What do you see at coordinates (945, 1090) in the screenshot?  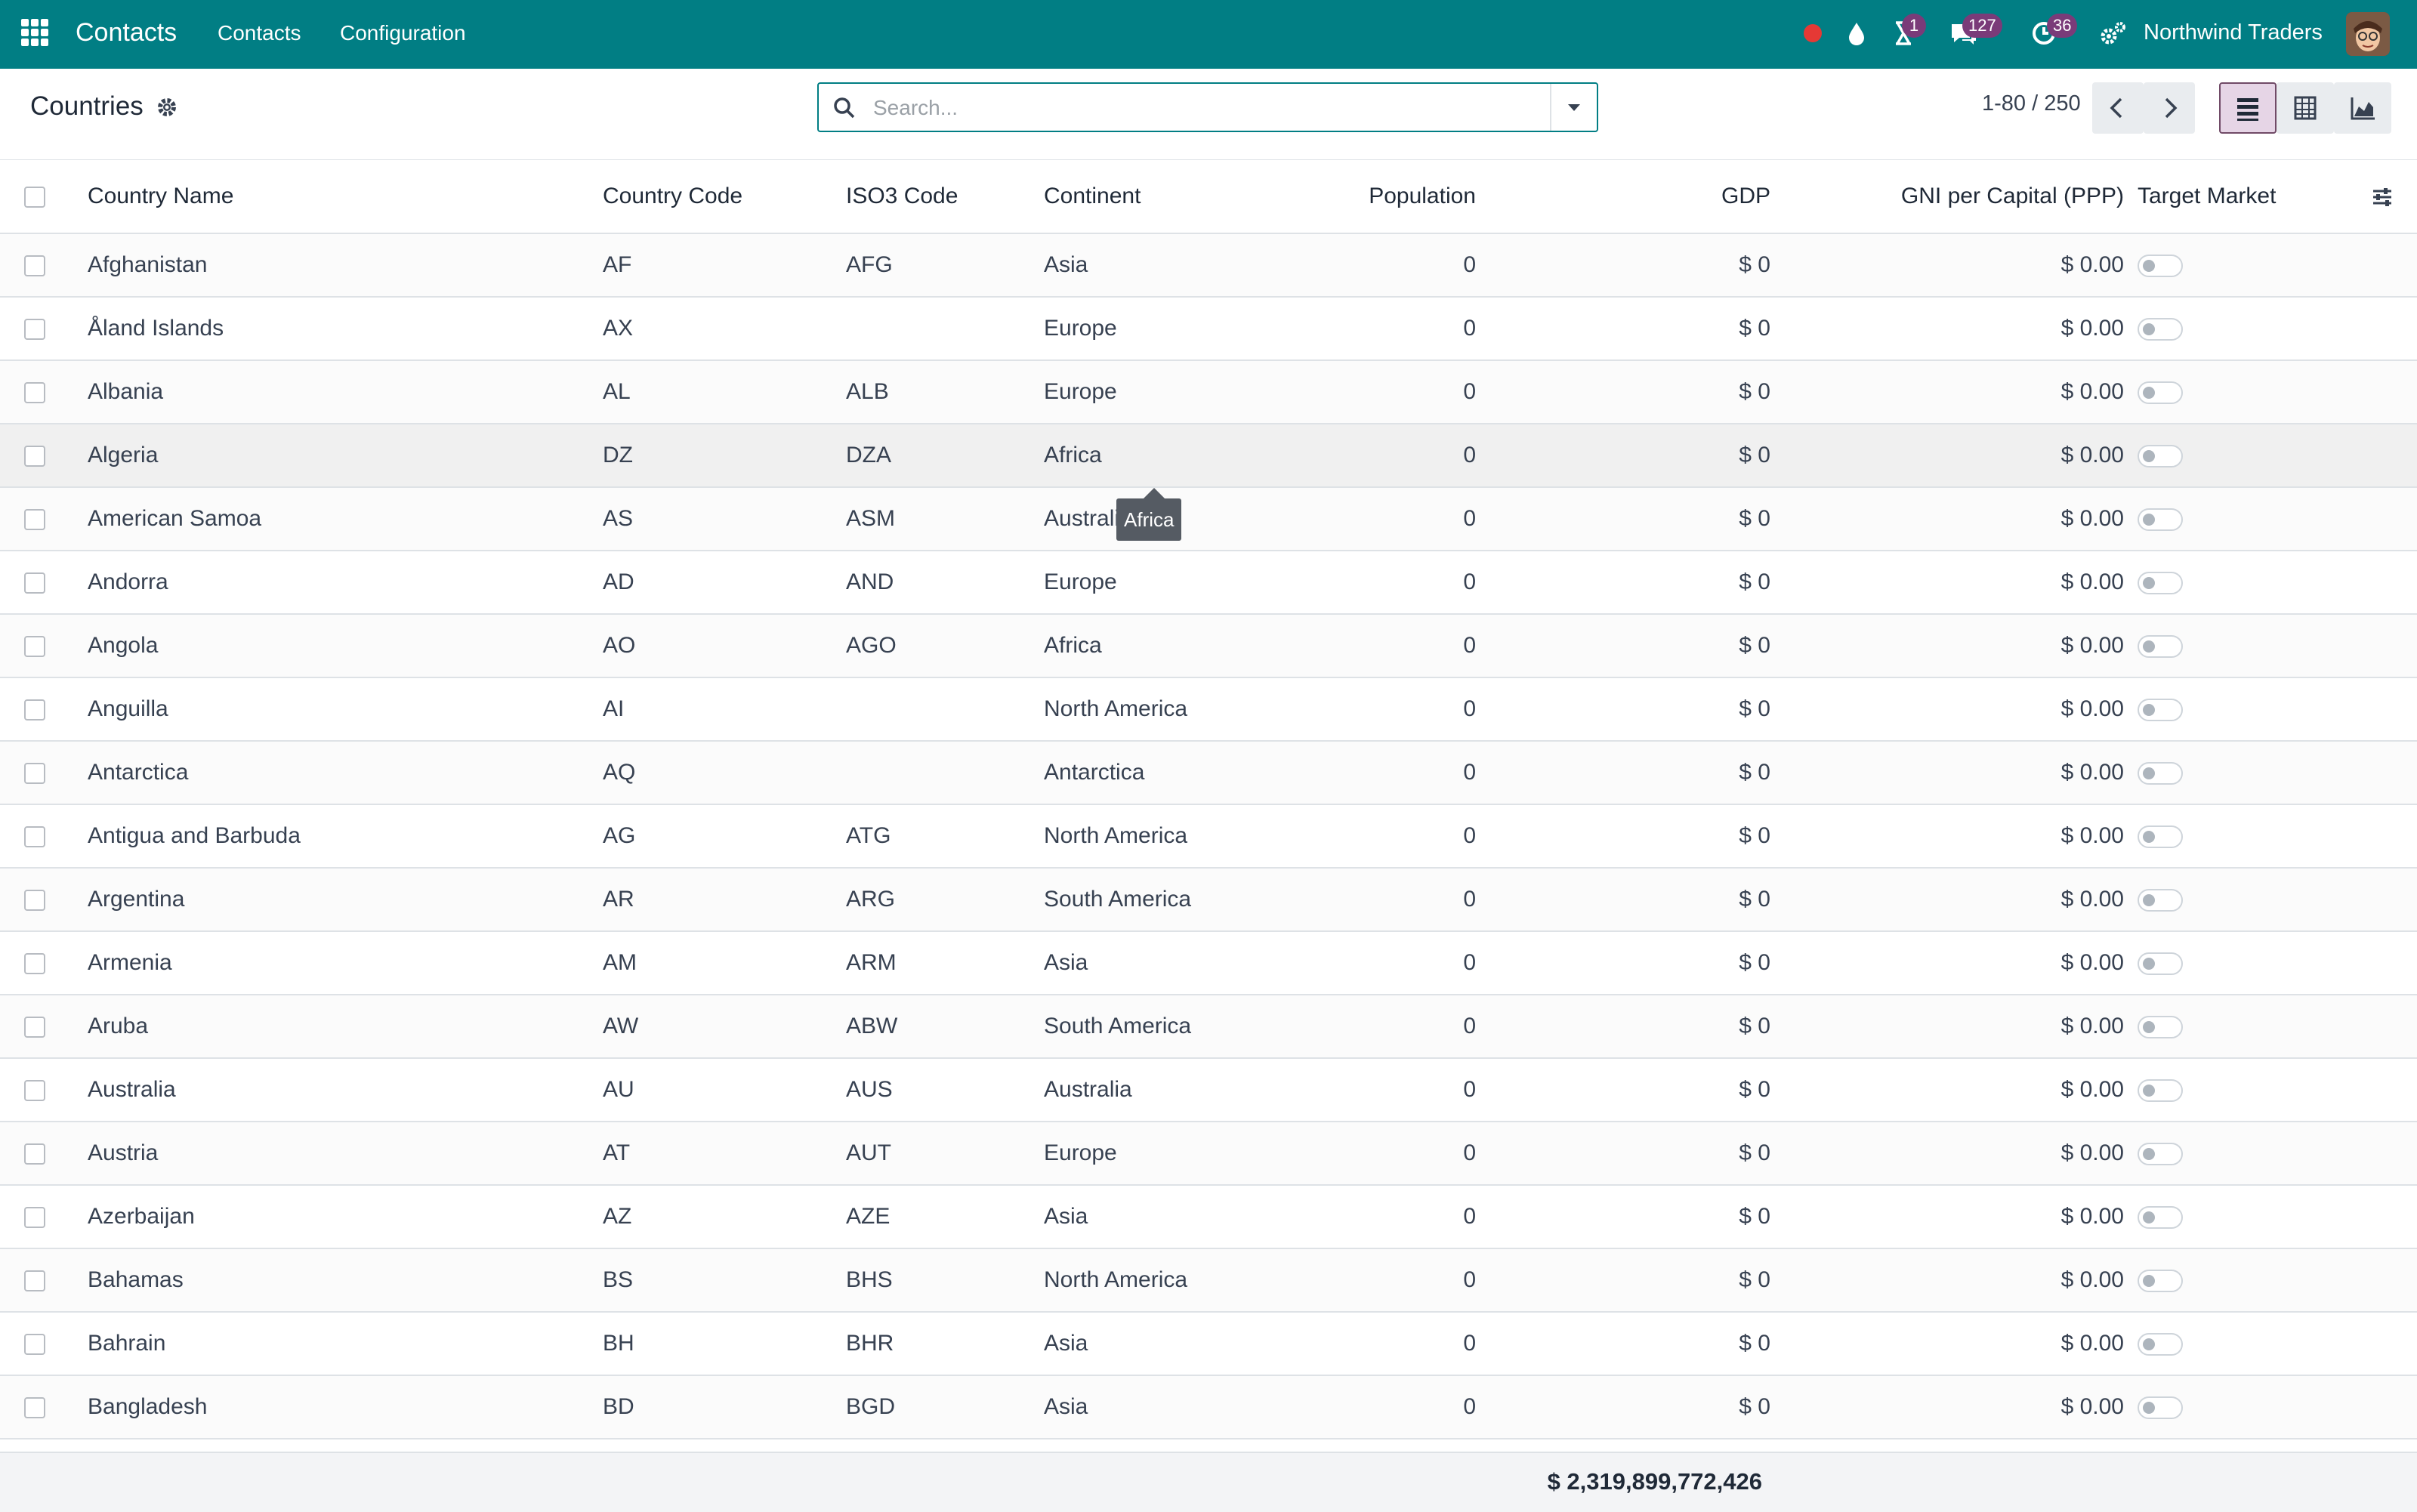 I see `iso3-code-cell: AUS` at bounding box center [945, 1090].